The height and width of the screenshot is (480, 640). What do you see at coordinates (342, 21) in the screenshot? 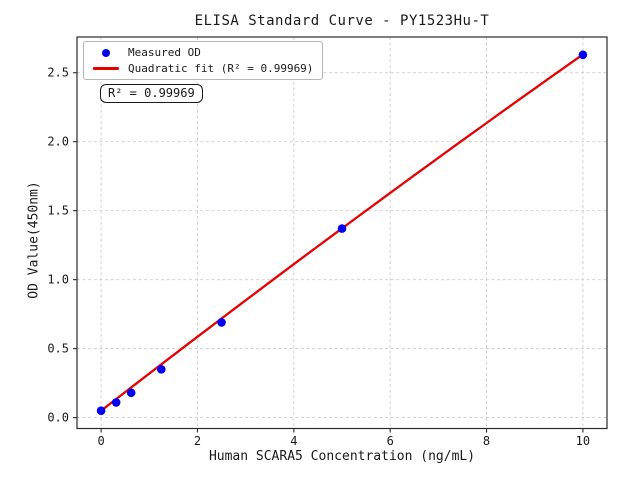
I see `chart-title: ELISA Standard Curve - PY1523Hu-T` at bounding box center [342, 21].